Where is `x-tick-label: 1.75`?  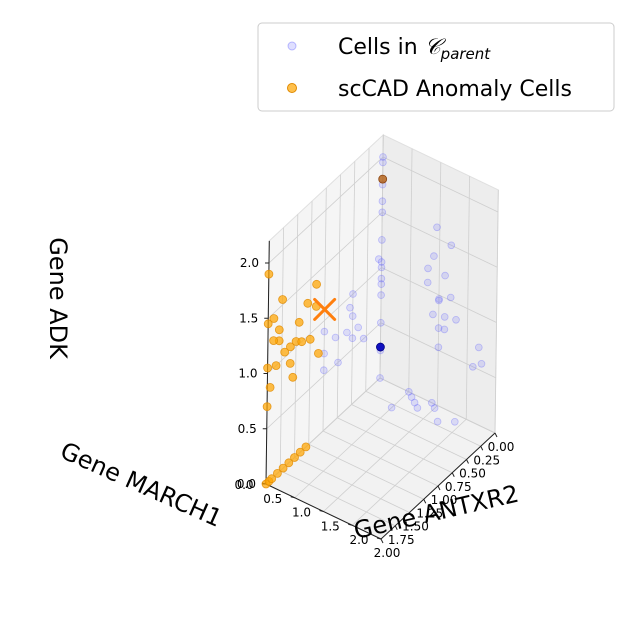
x-tick-label: 1.75 is located at coordinates (401, 540).